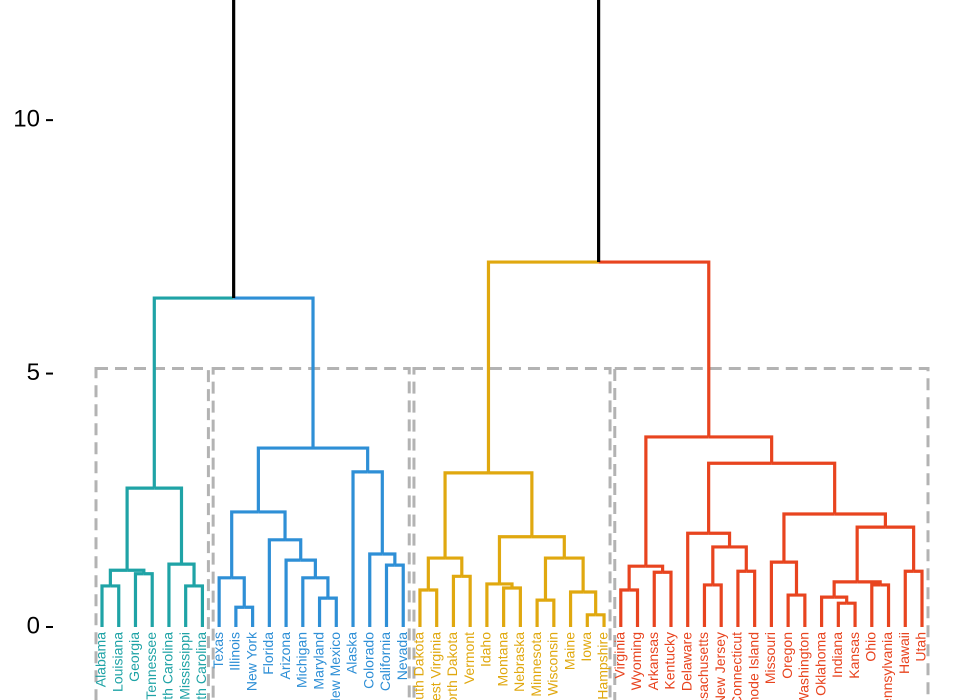 This screenshot has width=968, height=700. What do you see at coordinates (419, 666) in the screenshot?
I see `leaf-label: South Dakota` at bounding box center [419, 666].